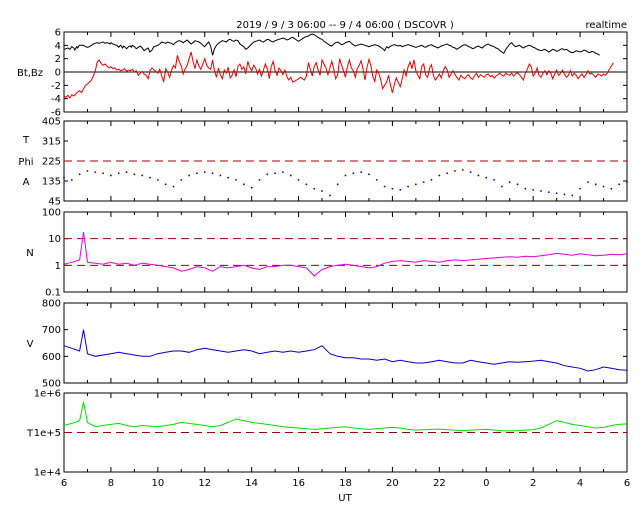 Image resolution: width=640 pixels, height=512 pixels. I want to click on realtime-label: realtime, so click(606, 25).